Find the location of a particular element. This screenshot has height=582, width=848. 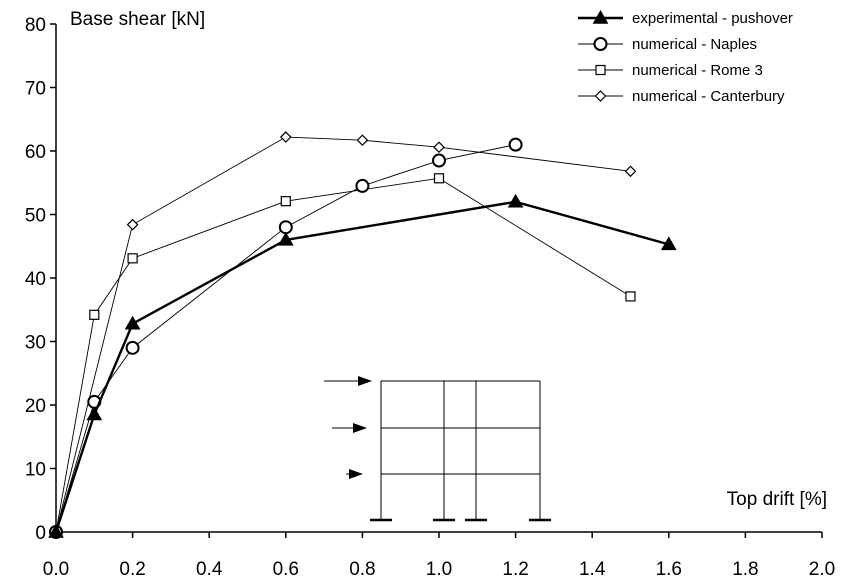

legend-item: numerical - Rome 3 is located at coordinates (670, 70).